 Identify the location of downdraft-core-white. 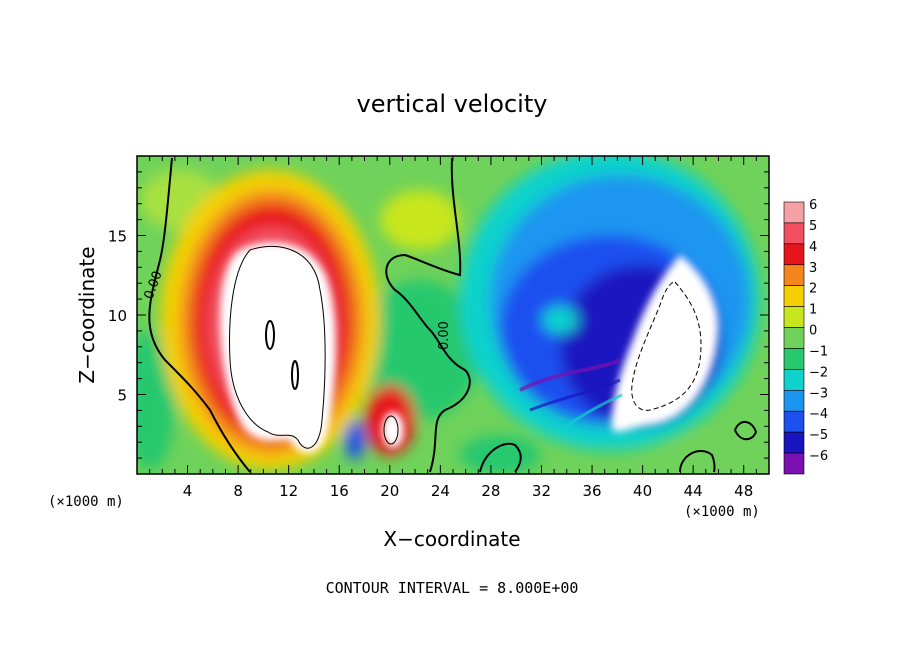
(665, 343).